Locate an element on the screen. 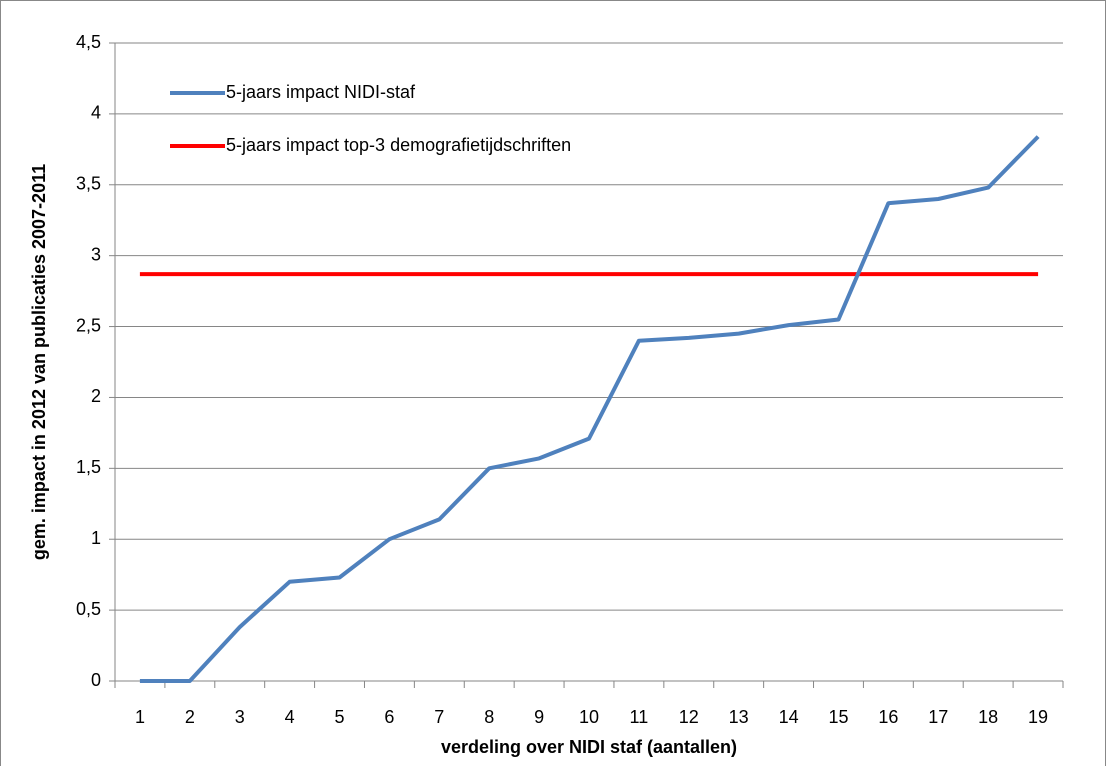 The width and height of the screenshot is (1106, 766). y-tick-label: 1,5 is located at coordinates (88, 467).